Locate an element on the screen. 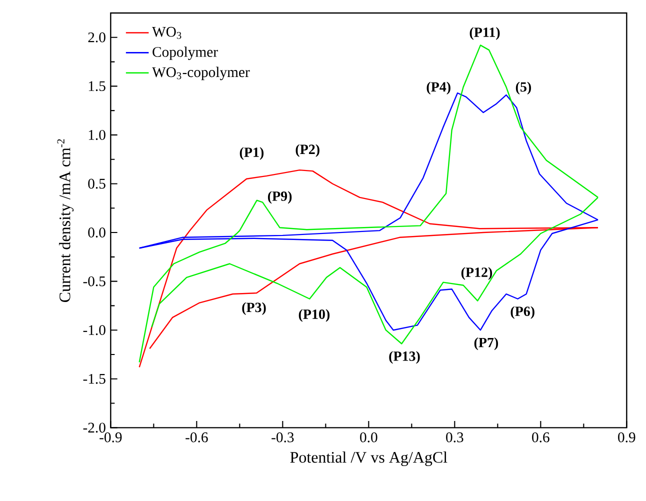 The width and height of the screenshot is (646, 501). annotation: (P10) is located at coordinates (314, 315).